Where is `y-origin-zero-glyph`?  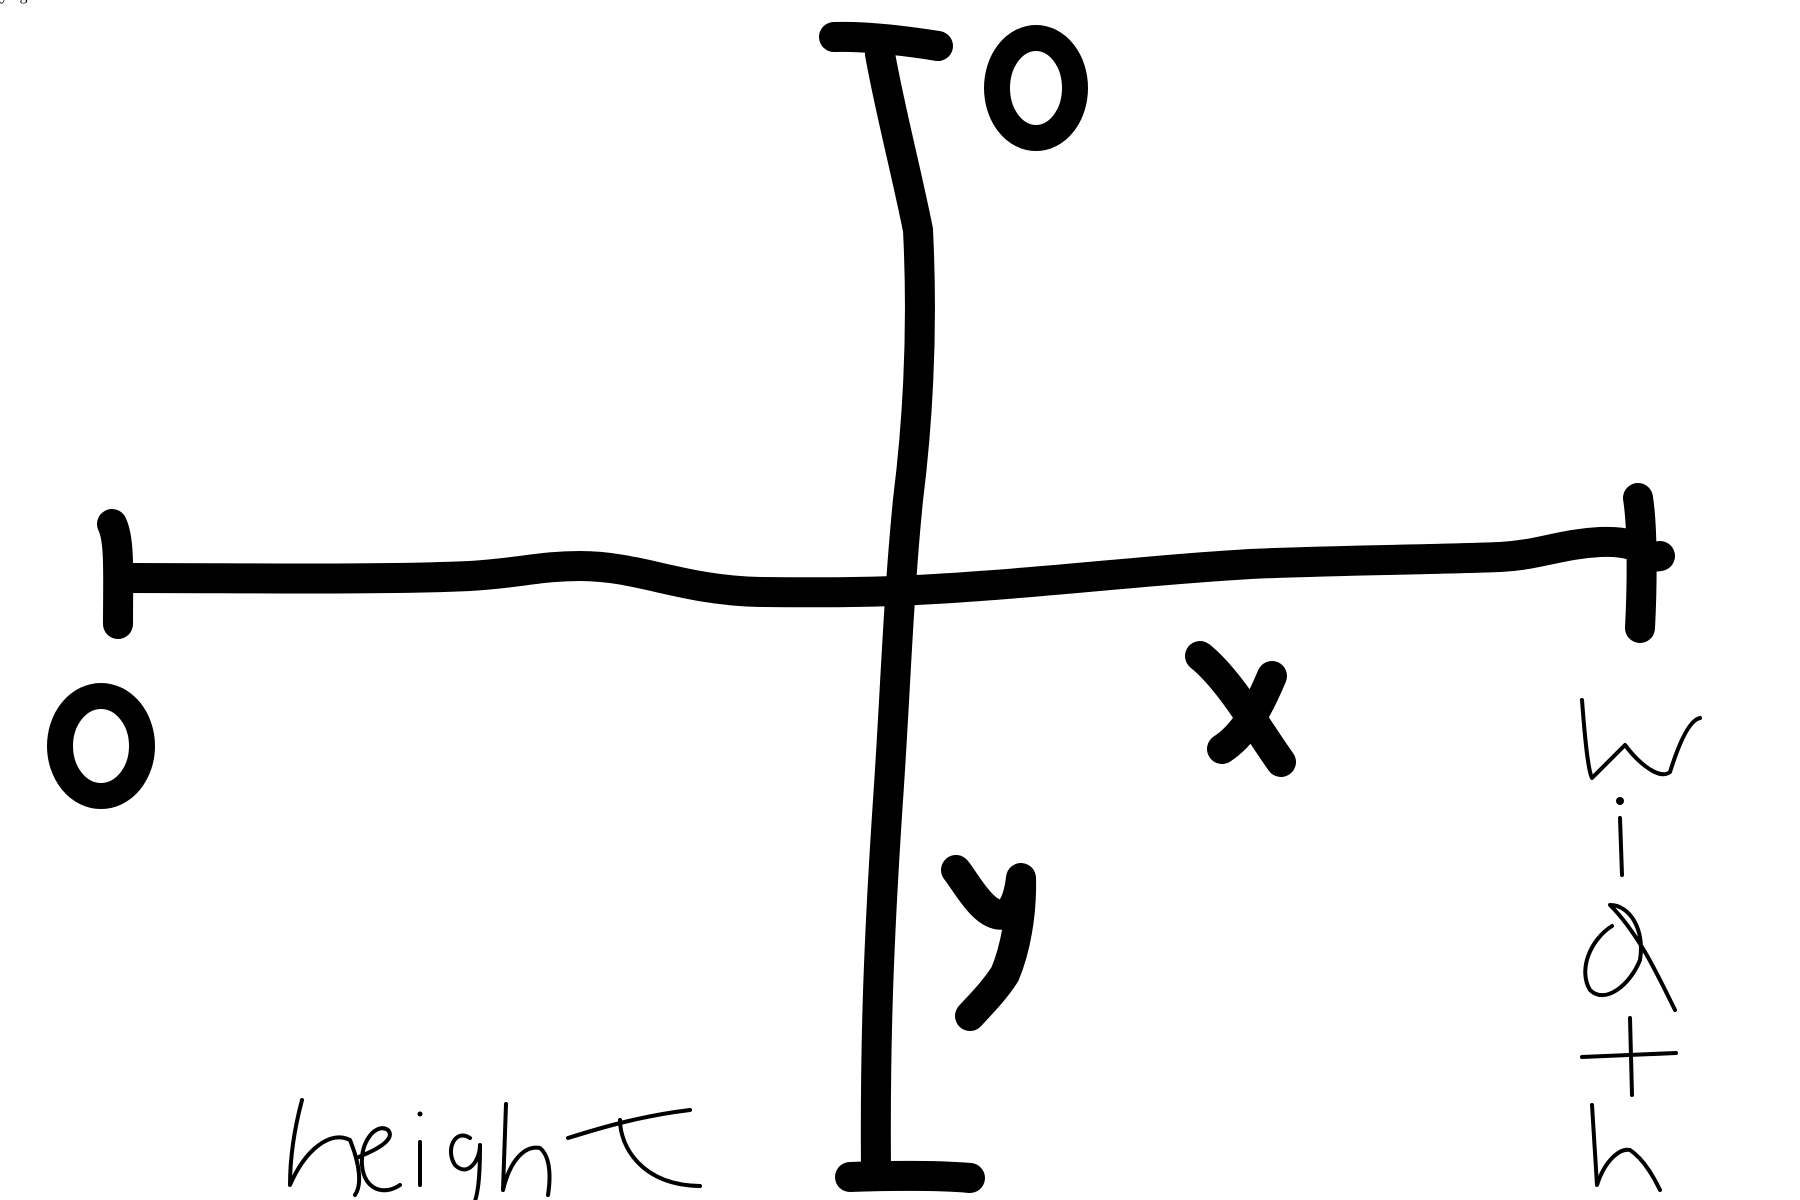 y-origin-zero-glyph is located at coordinates (1036, 88).